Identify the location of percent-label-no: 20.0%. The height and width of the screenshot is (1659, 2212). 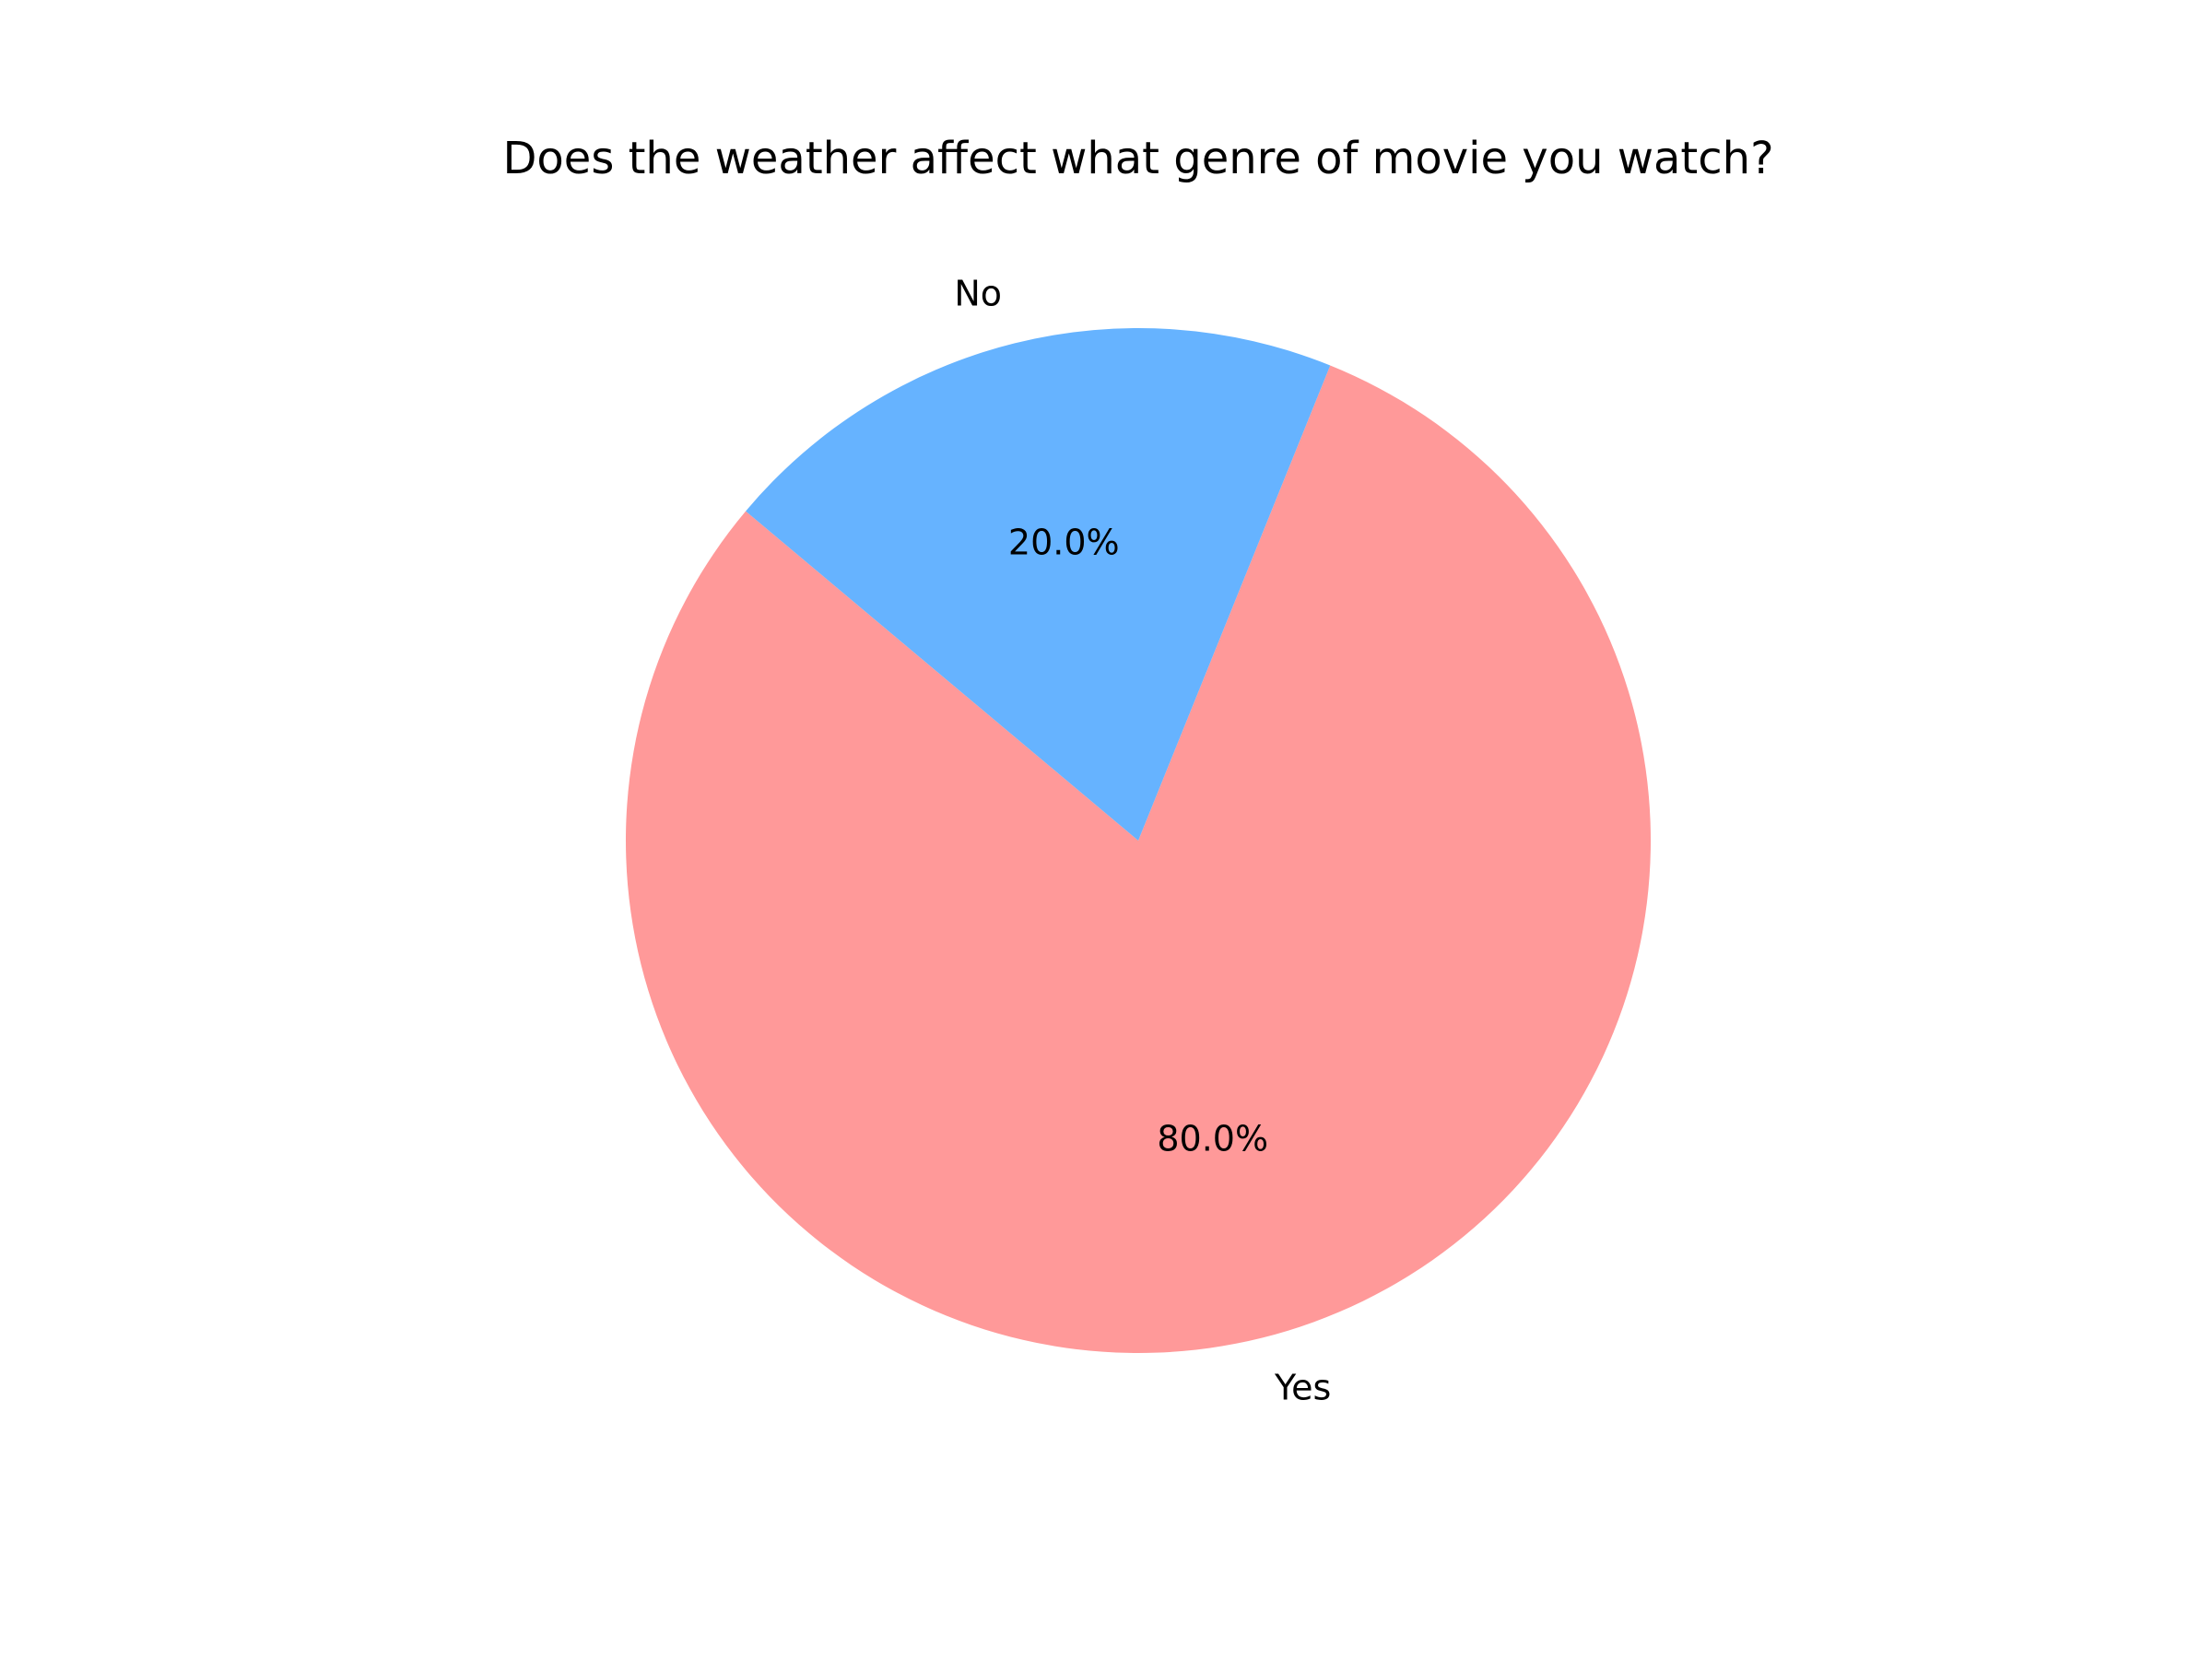
(1064, 542).